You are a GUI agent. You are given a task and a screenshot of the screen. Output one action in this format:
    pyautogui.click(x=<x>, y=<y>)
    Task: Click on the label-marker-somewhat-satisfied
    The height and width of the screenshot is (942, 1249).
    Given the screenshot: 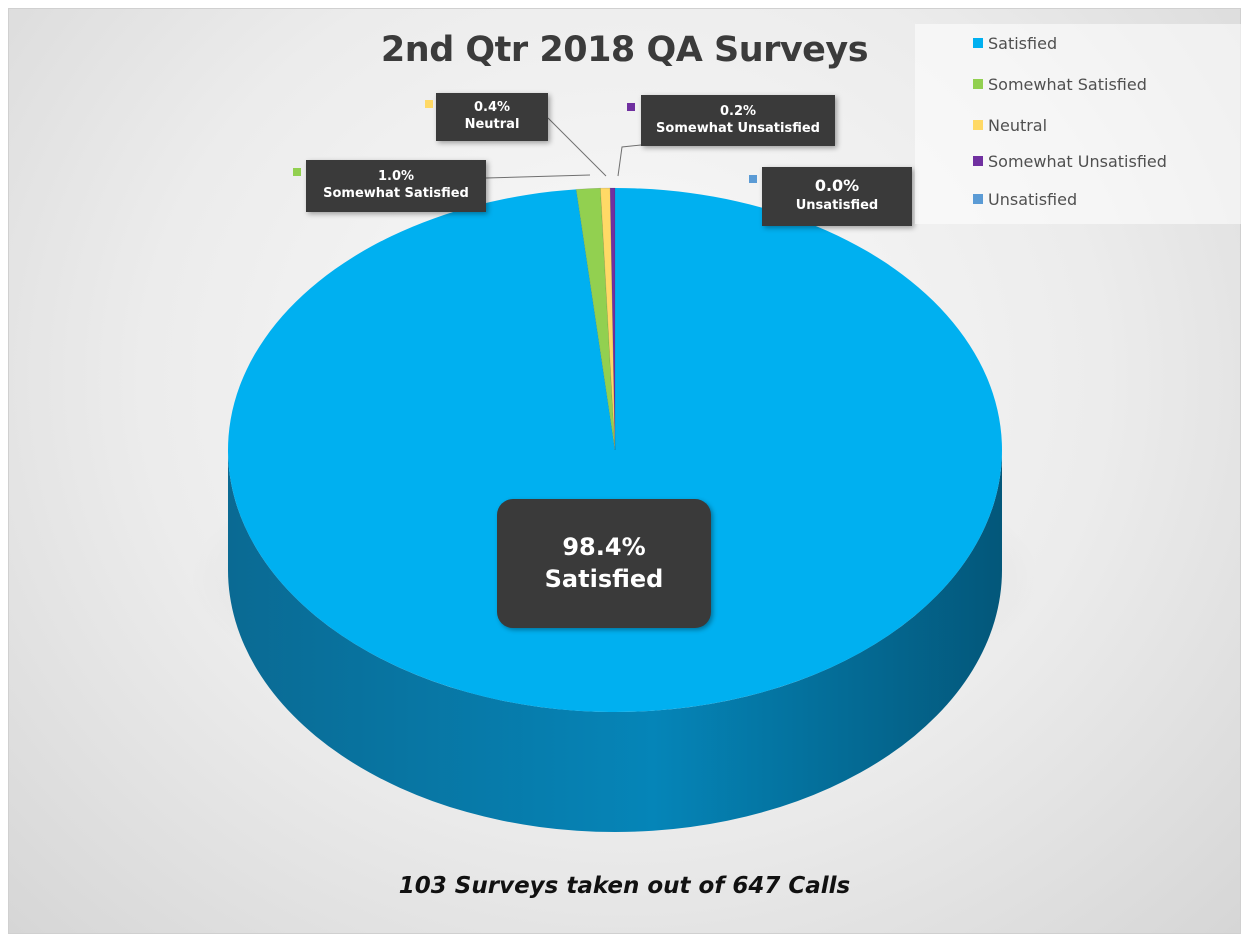 What is the action you would take?
    pyautogui.click(x=297, y=172)
    